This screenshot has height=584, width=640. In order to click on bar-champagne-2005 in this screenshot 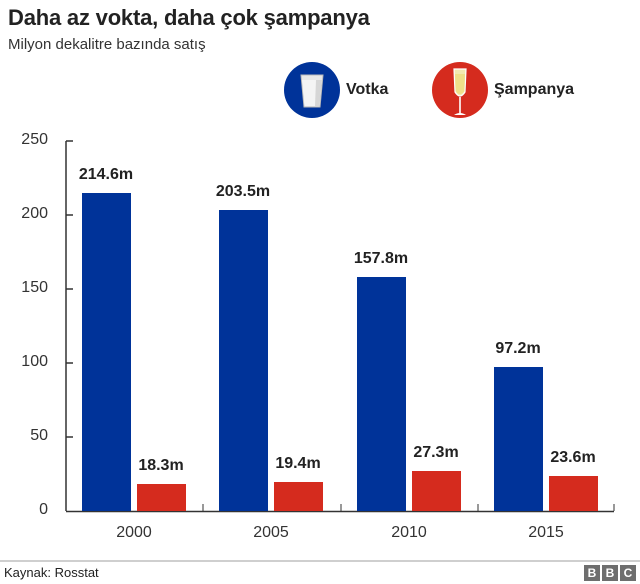, I will do `click(298, 496)`.